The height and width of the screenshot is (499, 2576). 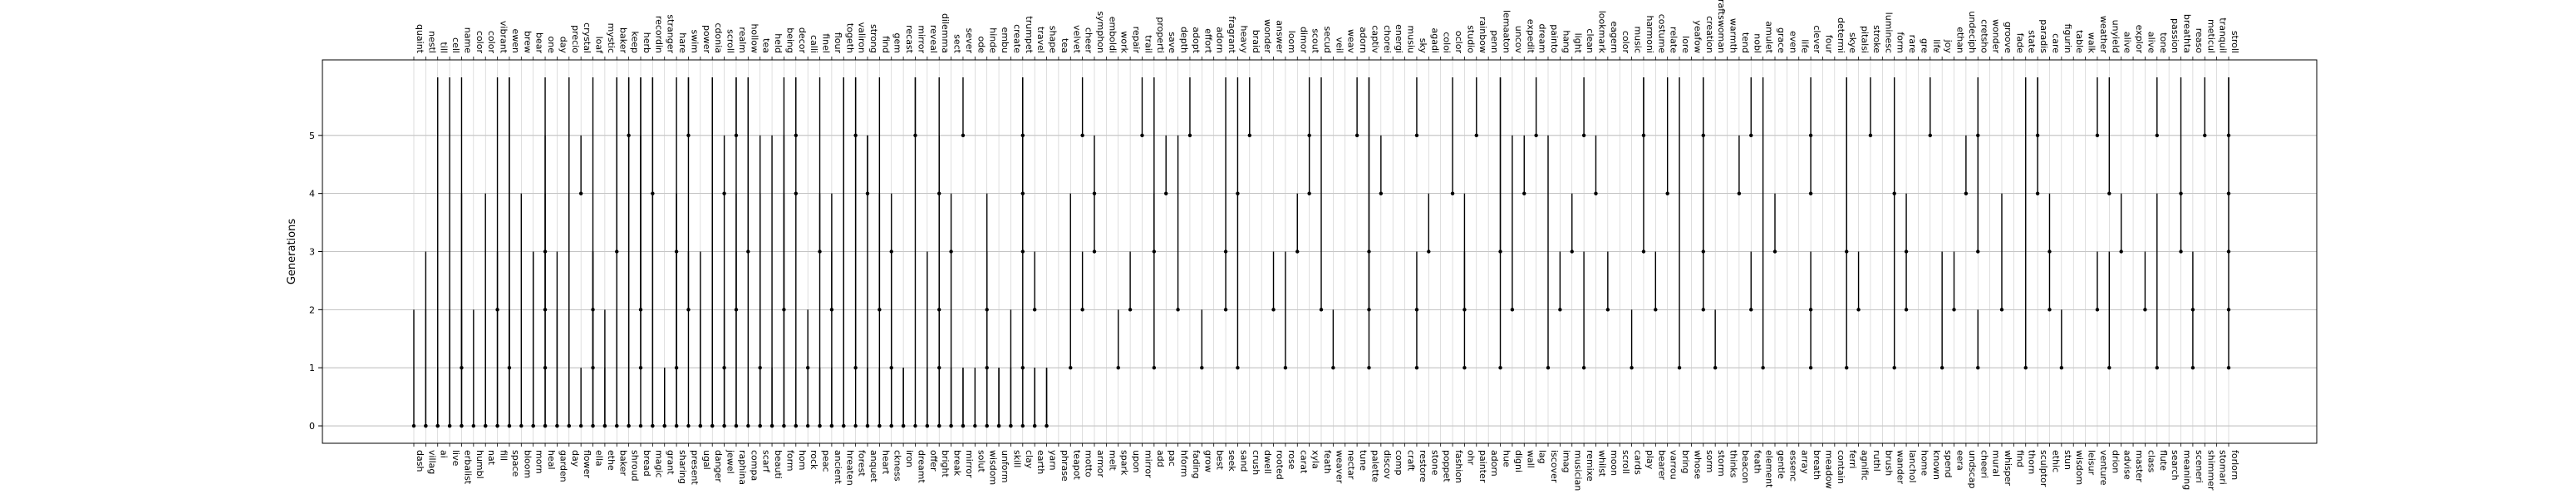 I want to click on x-tick-label-top: tea, so click(x=766, y=46).